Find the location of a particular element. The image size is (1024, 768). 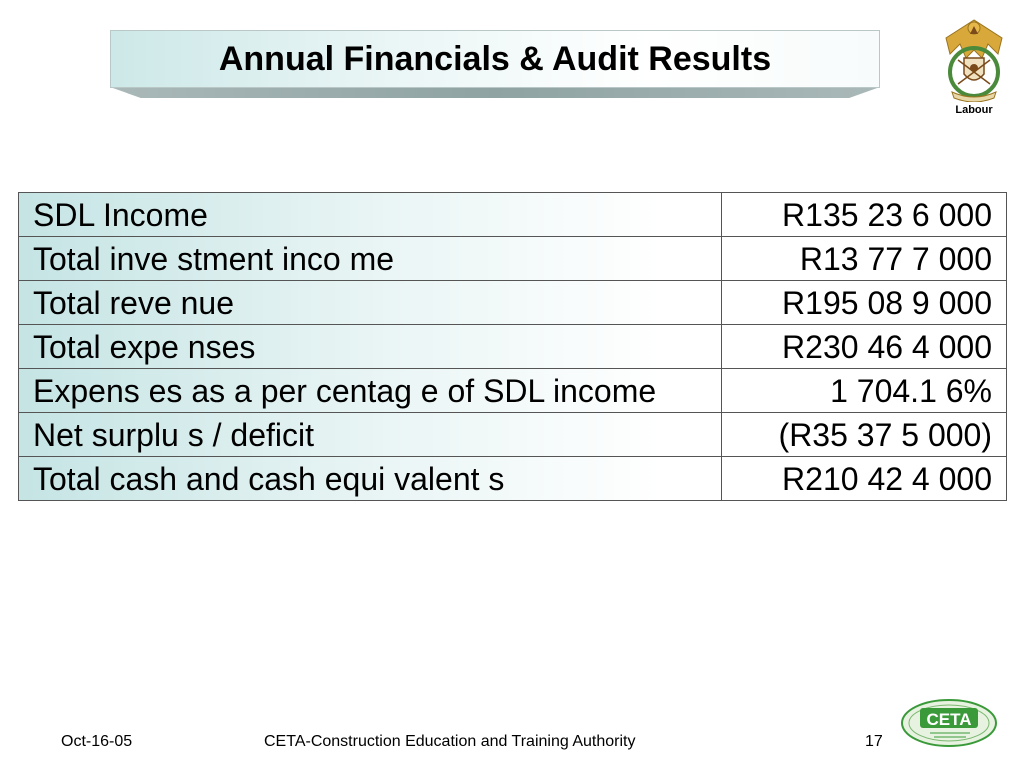

row-value: R195 08 9 000 is located at coordinates (864, 302).